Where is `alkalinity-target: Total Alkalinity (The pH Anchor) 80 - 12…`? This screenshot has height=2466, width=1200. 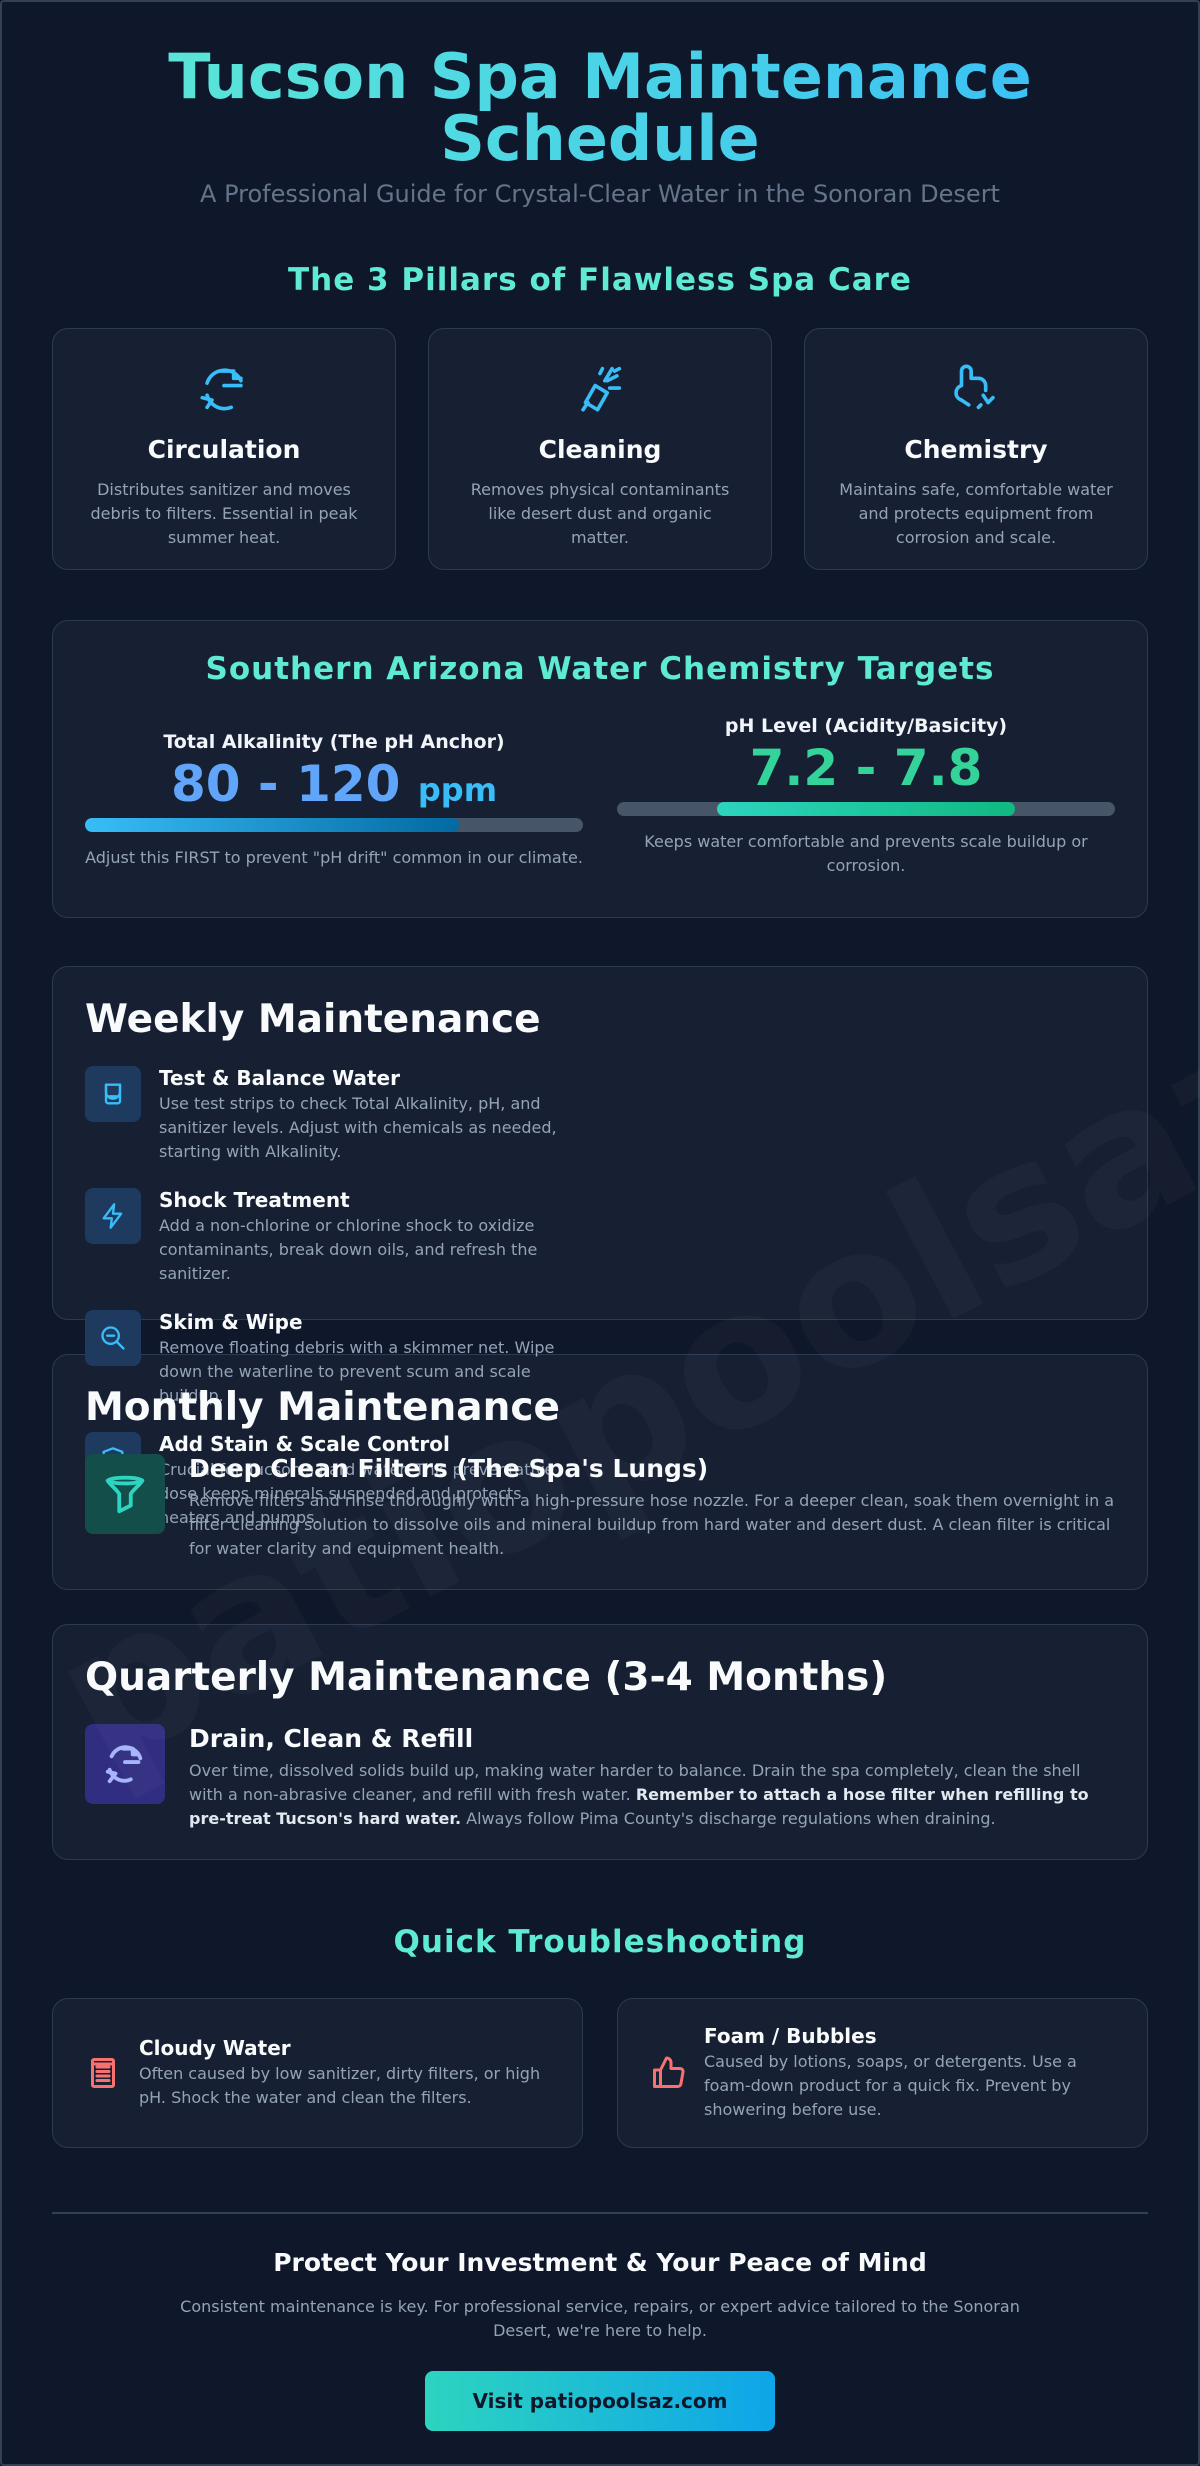 alkalinity-target: Total Alkalinity (The pH Anchor) 80 - 12… is located at coordinates (334, 796).